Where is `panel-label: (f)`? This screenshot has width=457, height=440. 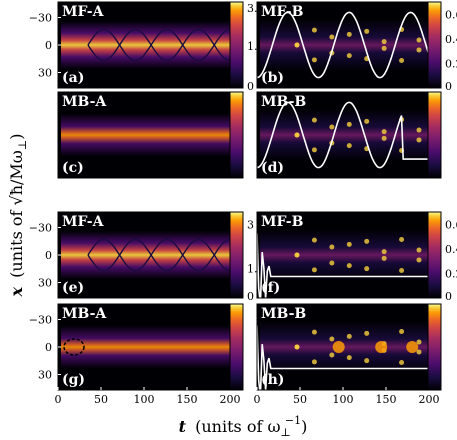 panel-label: (f) is located at coordinates (270, 288).